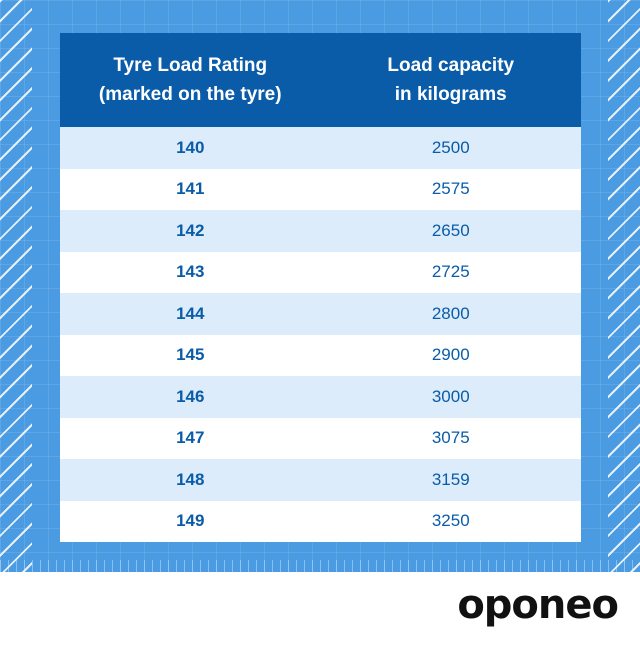 The width and height of the screenshot is (640, 647). I want to click on table-row: 148 3159, so click(320, 480).